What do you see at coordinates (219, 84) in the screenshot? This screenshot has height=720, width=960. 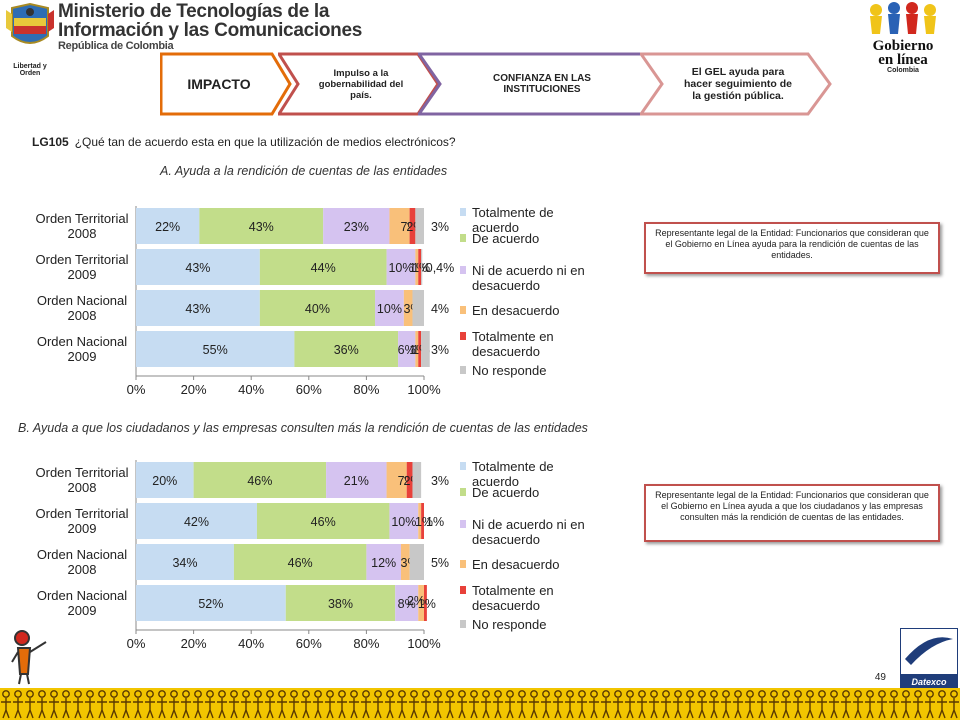 I see `chevron-impacto-label: IMPACTO` at bounding box center [219, 84].